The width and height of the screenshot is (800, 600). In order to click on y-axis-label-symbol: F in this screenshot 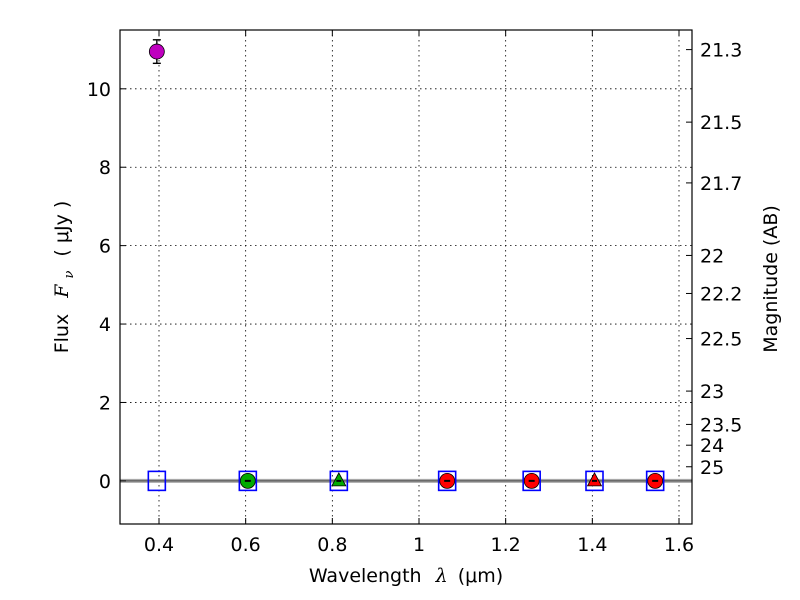, I will do `click(62, 291)`.